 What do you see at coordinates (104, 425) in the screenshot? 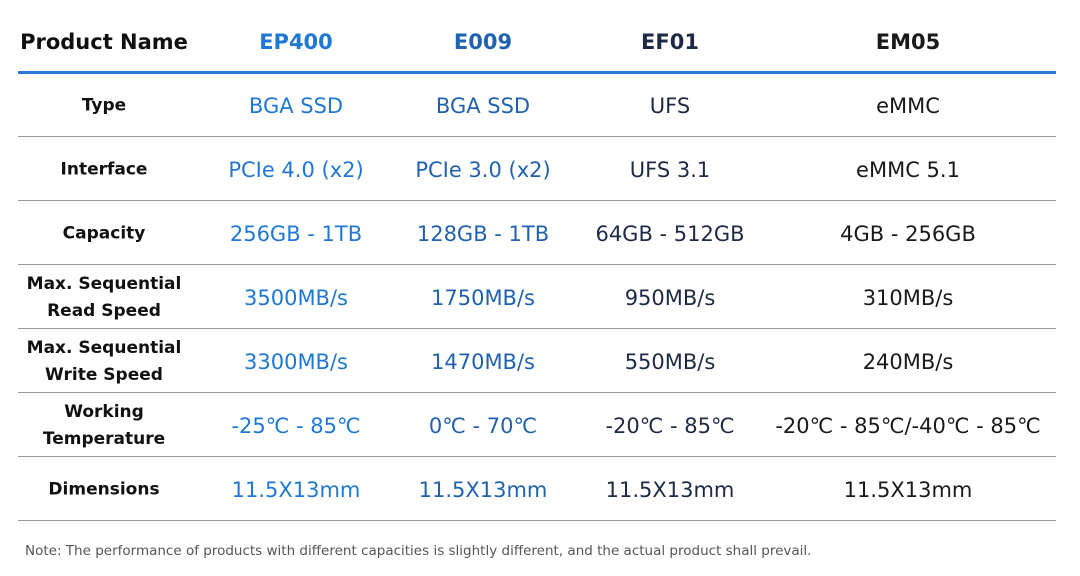
I see `row-label: Working Temperature` at bounding box center [104, 425].